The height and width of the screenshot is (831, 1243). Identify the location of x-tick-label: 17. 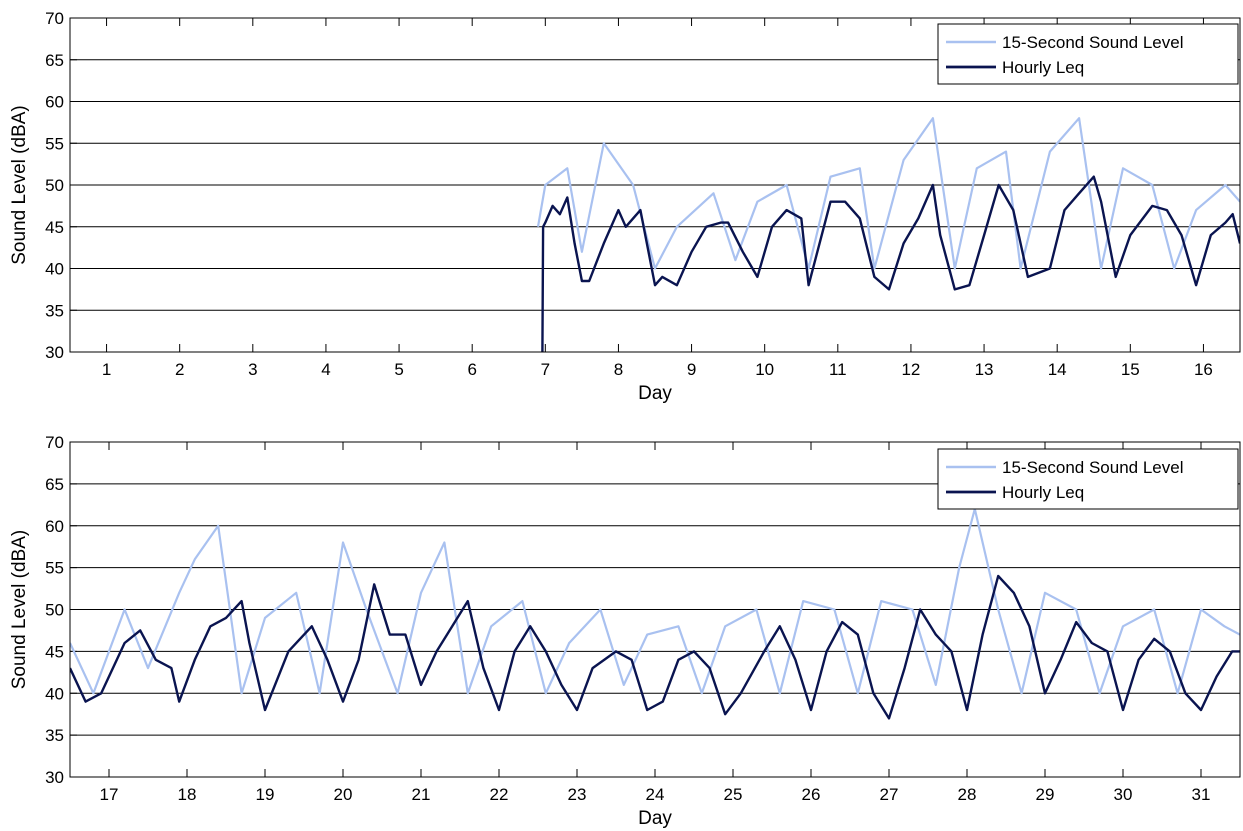
(109, 794).